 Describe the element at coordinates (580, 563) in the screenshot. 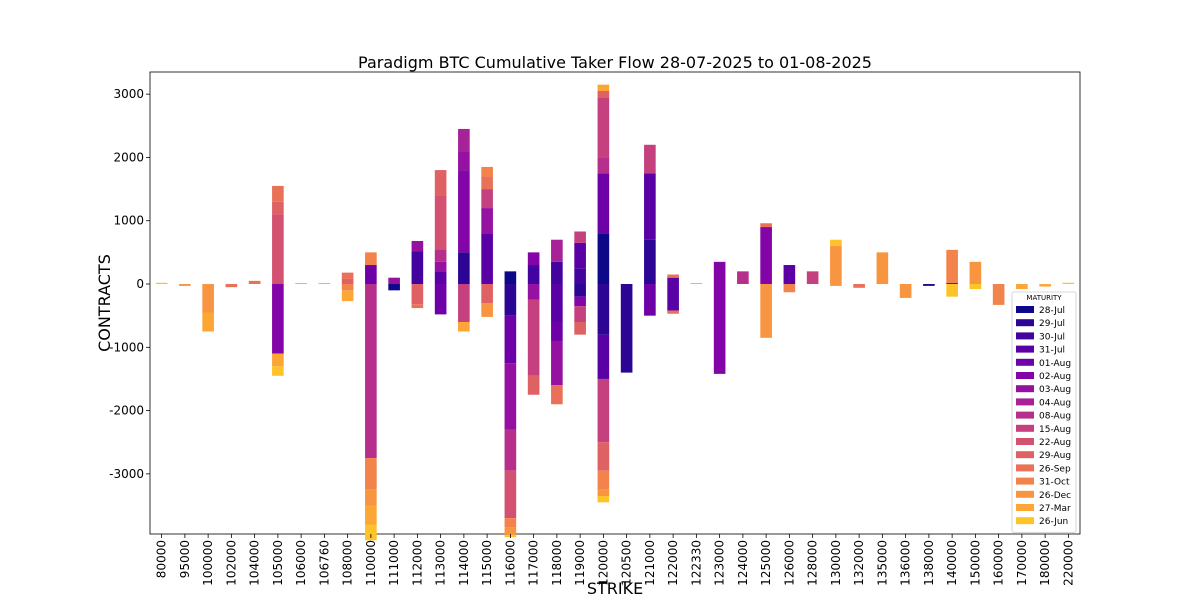

I see `x-tick-label: 119000` at that location.